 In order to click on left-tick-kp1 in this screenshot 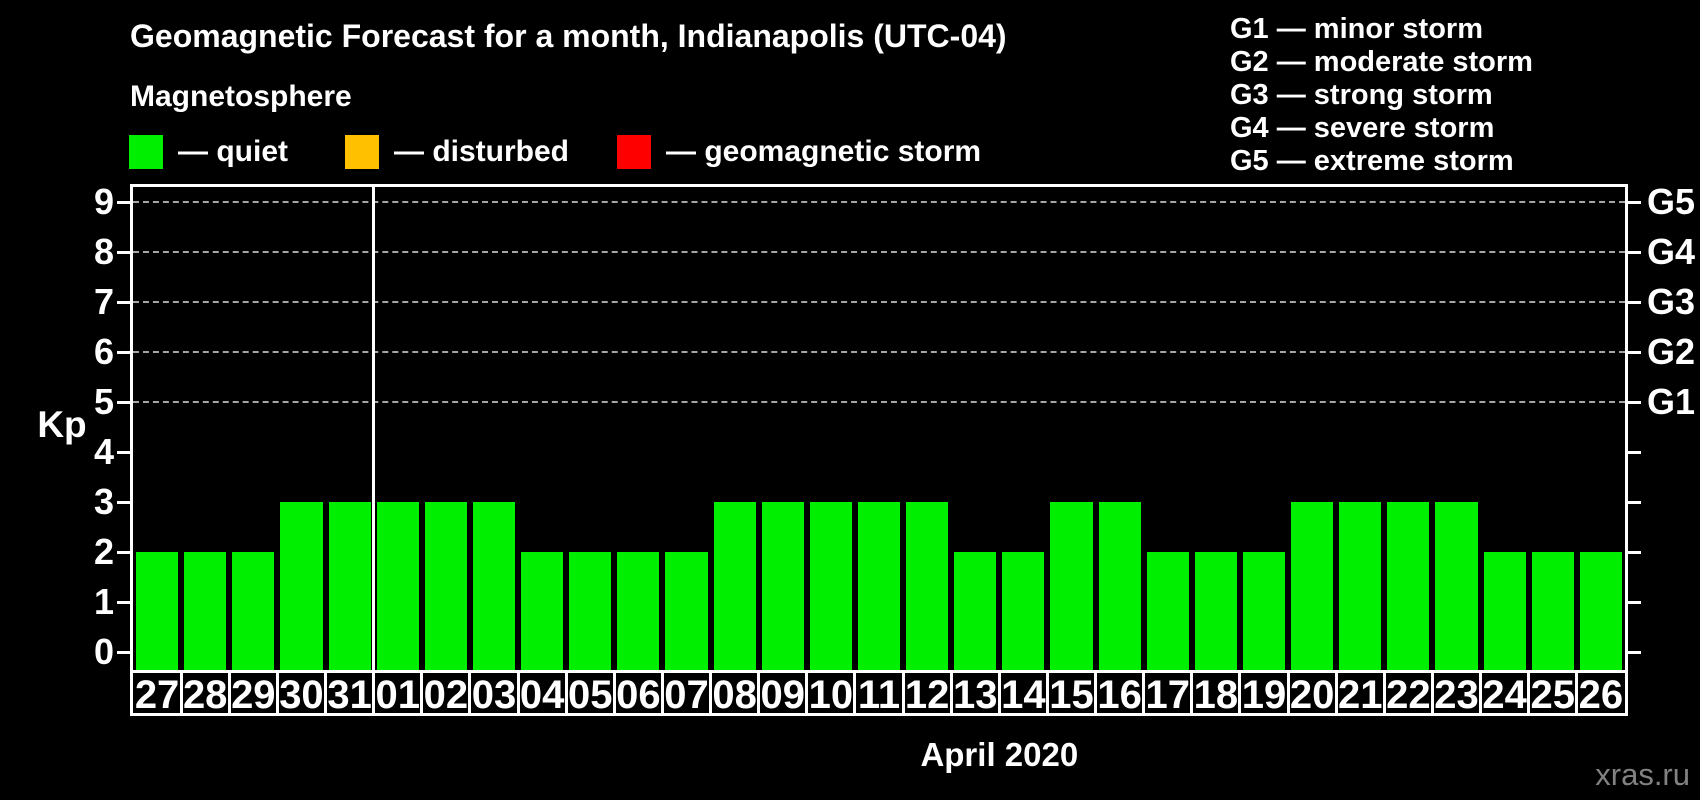, I will do `click(123, 602)`.